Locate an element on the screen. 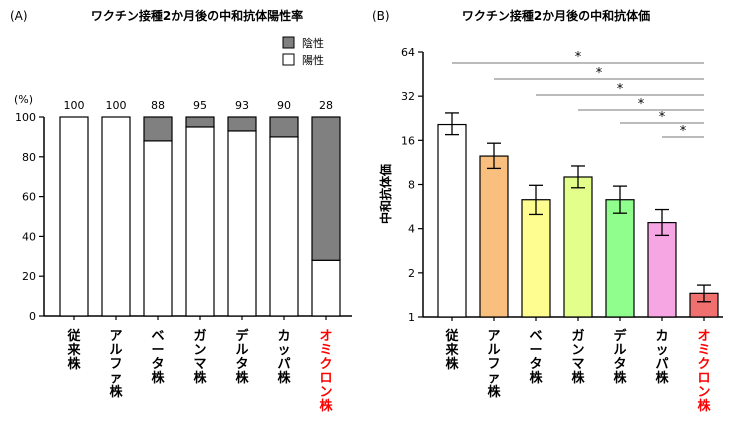  y-tick-label: 40 is located at coordinates (29, 236).